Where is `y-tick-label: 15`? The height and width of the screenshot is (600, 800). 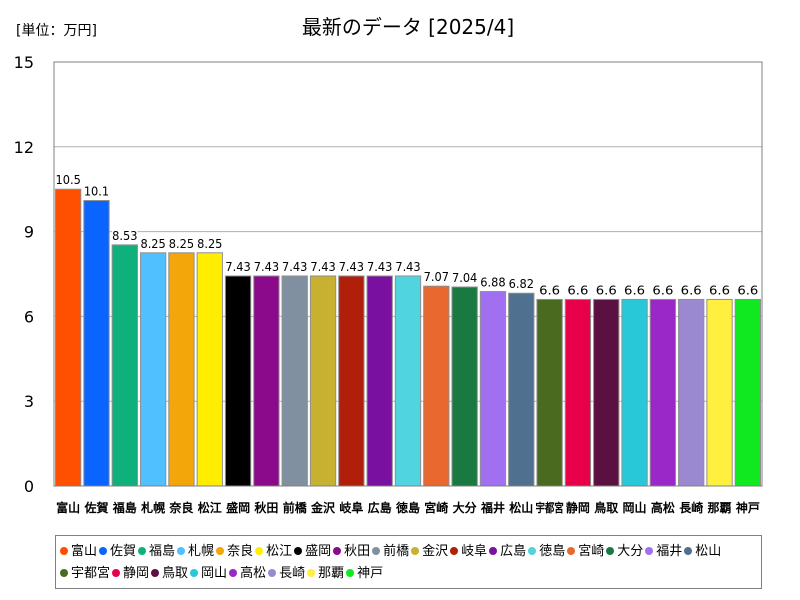 y-tick-label: 15 is located at coordinates (24, 62).